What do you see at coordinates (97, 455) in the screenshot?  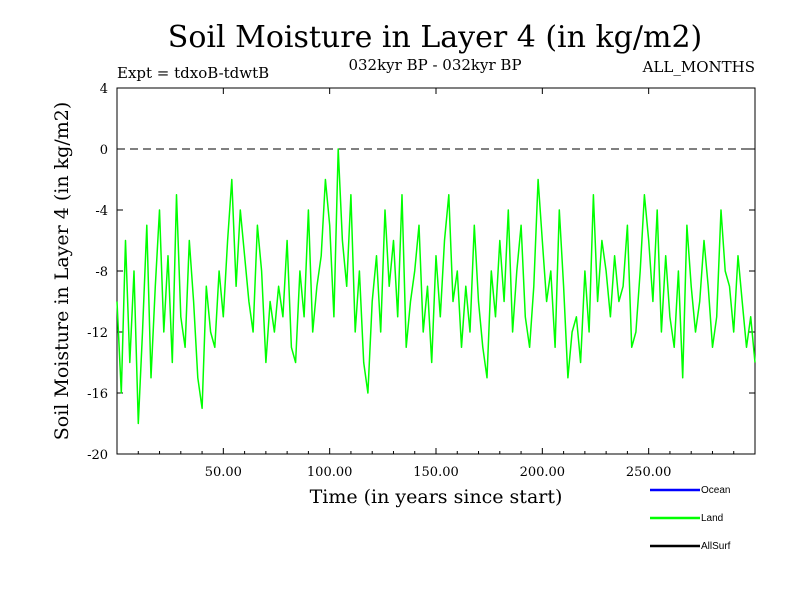 I see `y-tick-label: -20` at bounding box center [97, 455].